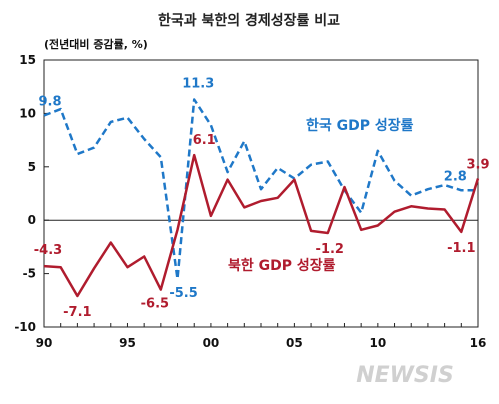 This screenshot has height=404, width=499. What do you see at coordinates (183, 293) in the screenshot?
I see `data-label: -5.5` at bounding box center [183, 293].